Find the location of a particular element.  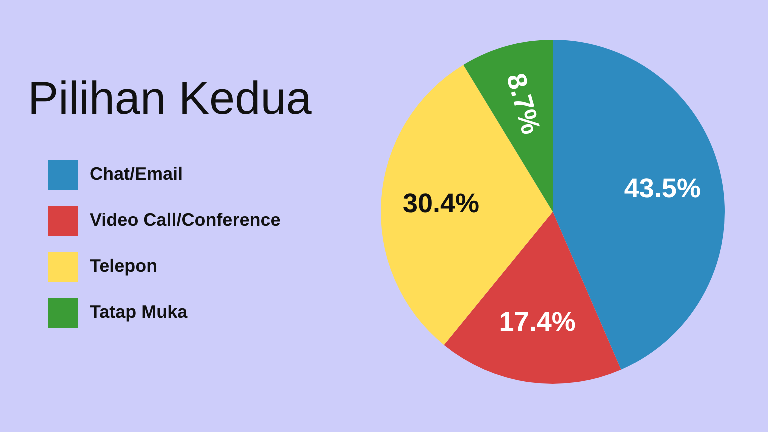

legend-label: Tatap Muka is located at coordinates (139, 312).